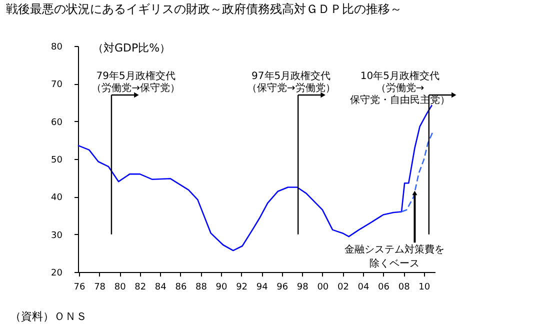  I want to click on x-tick-label: 00, so click(323, 287).